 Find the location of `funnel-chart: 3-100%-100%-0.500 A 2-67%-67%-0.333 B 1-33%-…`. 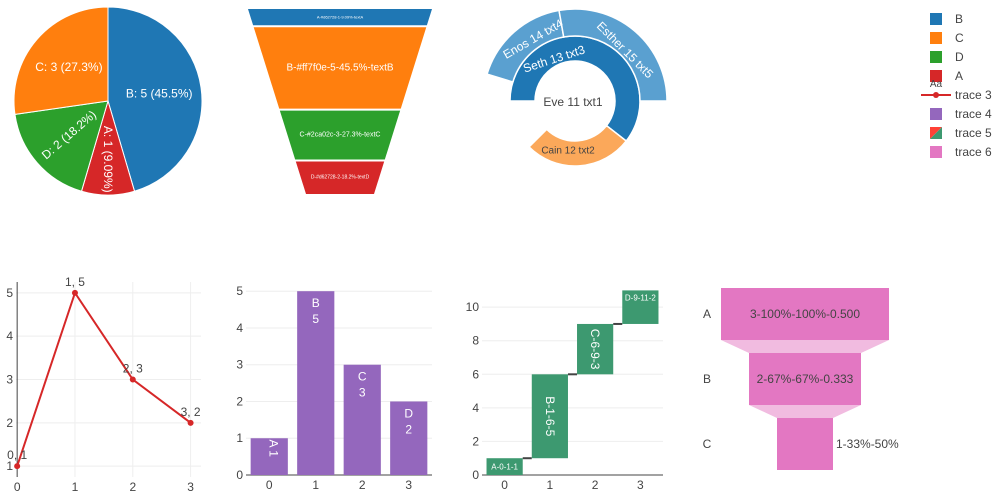

funnel-chart: 3-100%-100%-0.500 A 2-67%-67%-0.333 B 1-33%-… is located at coordinates (801, 379).